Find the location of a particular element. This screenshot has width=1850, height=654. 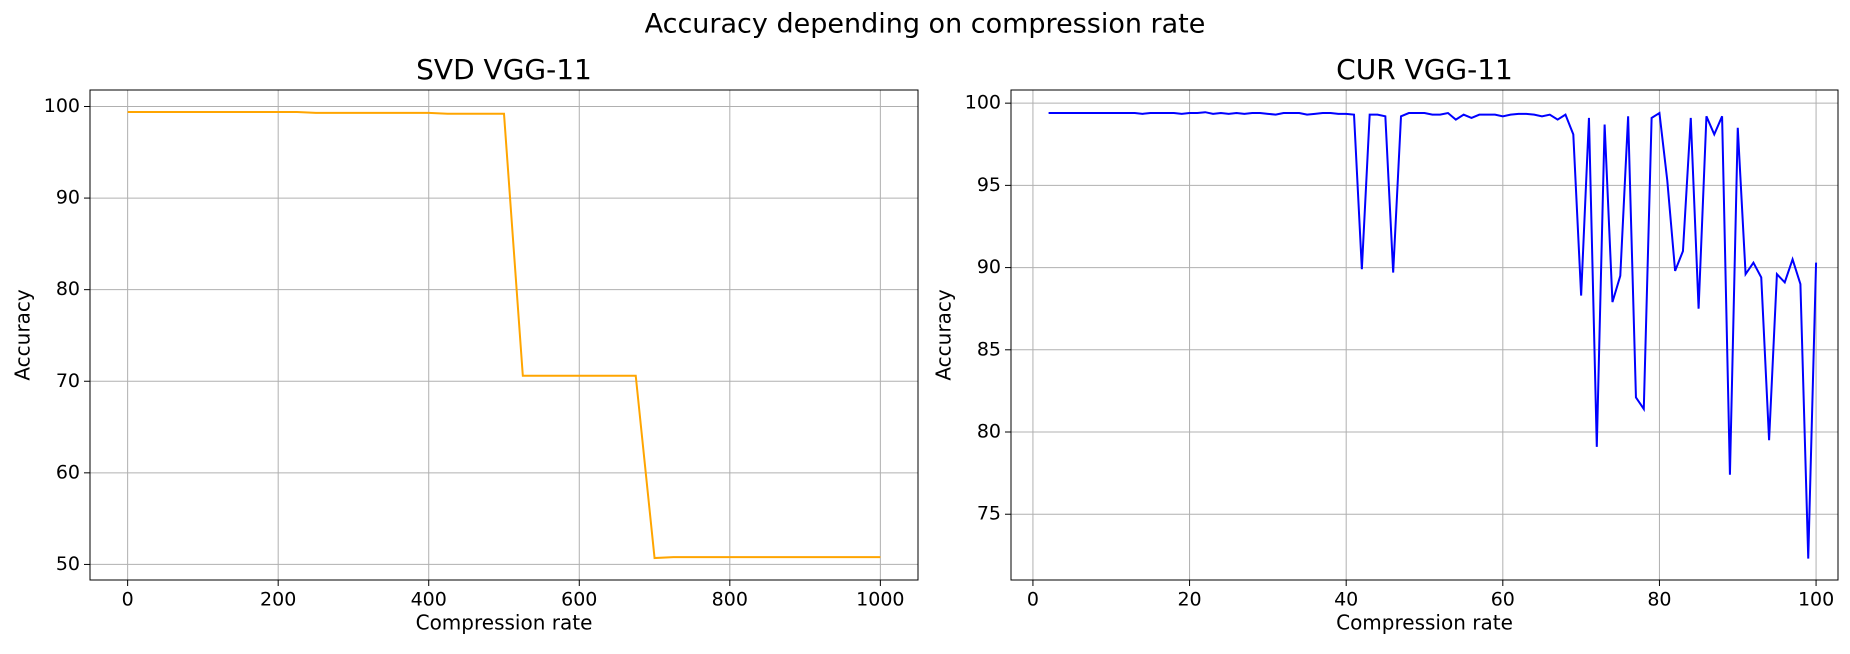

y-tick-label: 95 is located at coordinates (989, 185).